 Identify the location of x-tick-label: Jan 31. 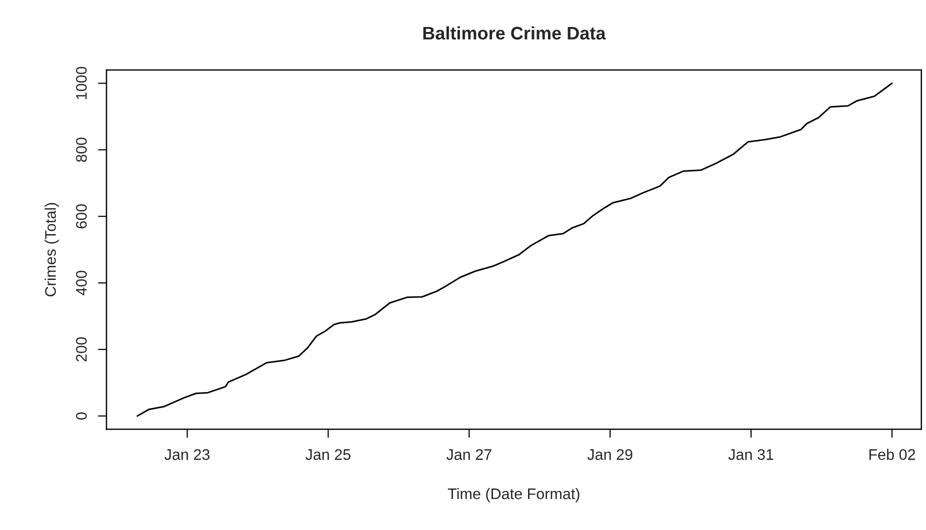
(751, 454).